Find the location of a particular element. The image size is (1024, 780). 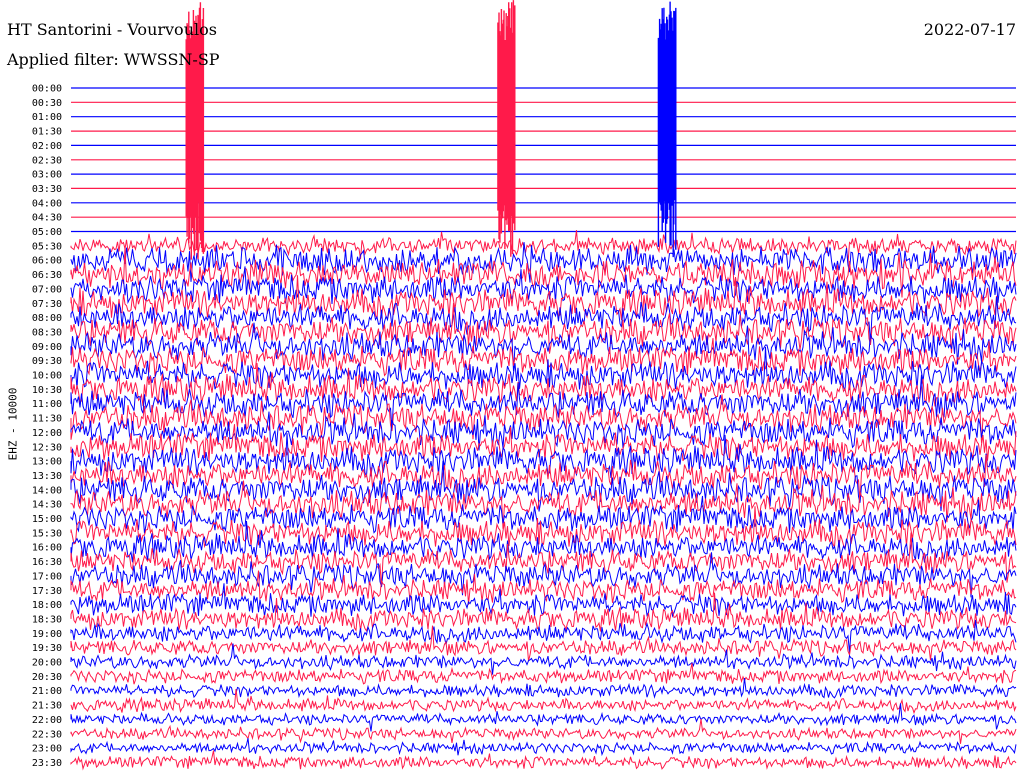

time-label: 08:30 is located at coordinates (47, 332).